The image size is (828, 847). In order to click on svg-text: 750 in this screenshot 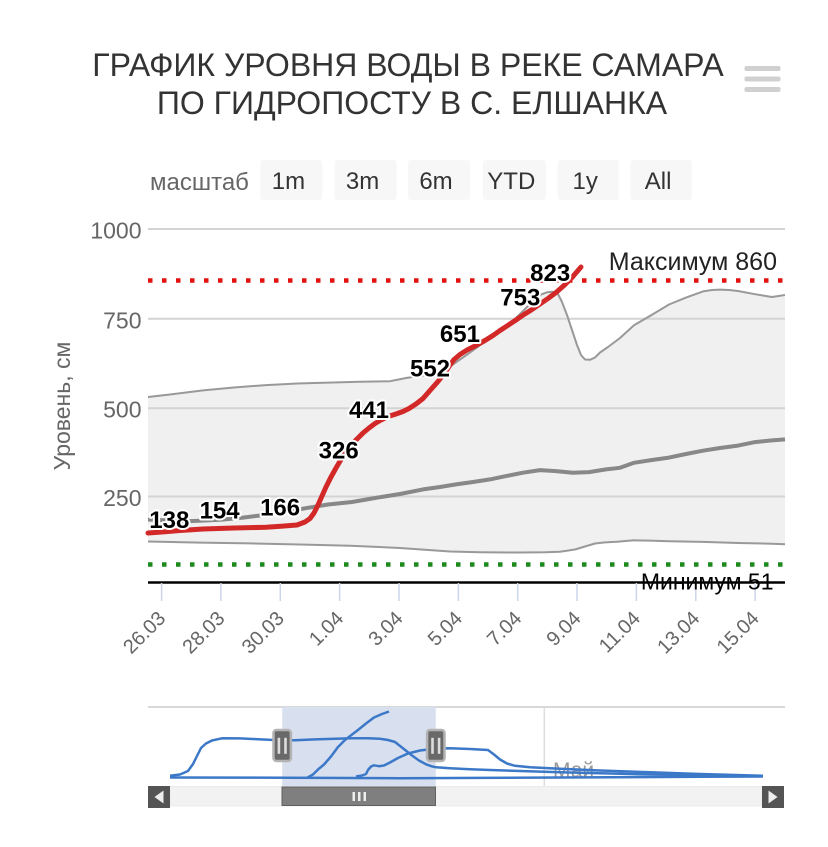, I will do `click(122, 320)`.